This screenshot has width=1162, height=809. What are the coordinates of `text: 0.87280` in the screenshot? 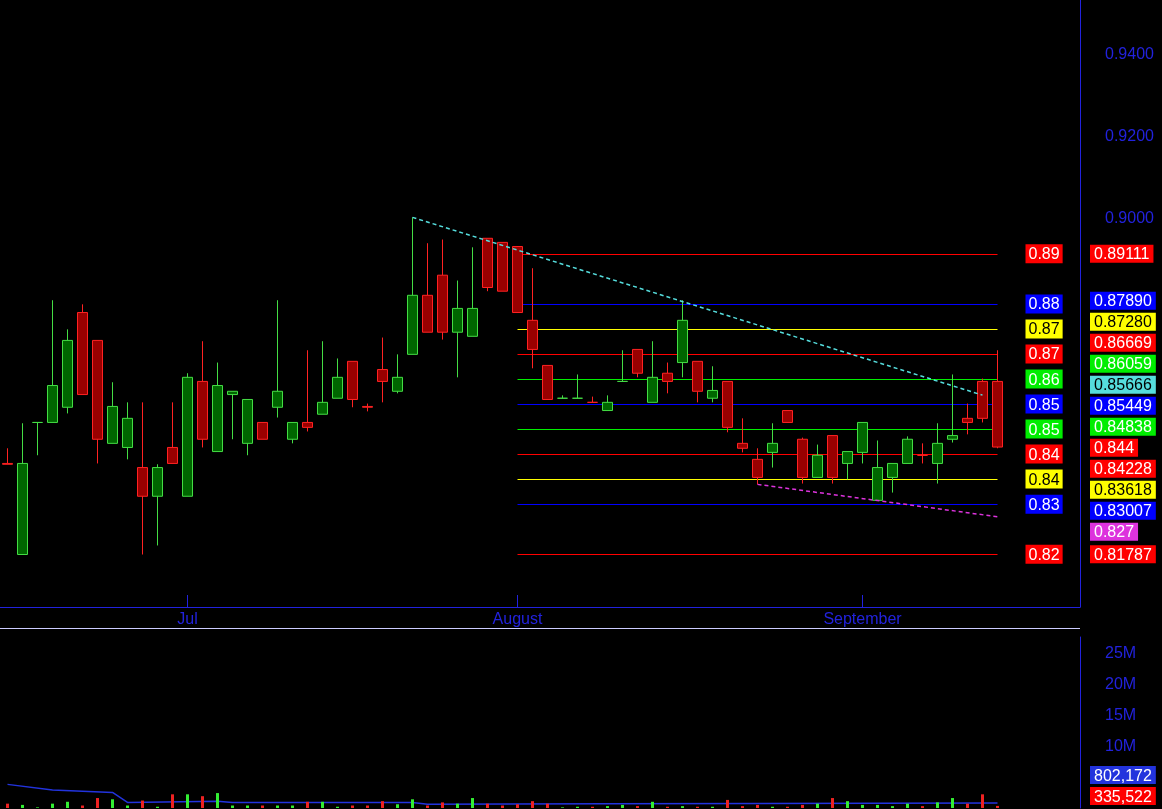 It's located at (1123, 322).